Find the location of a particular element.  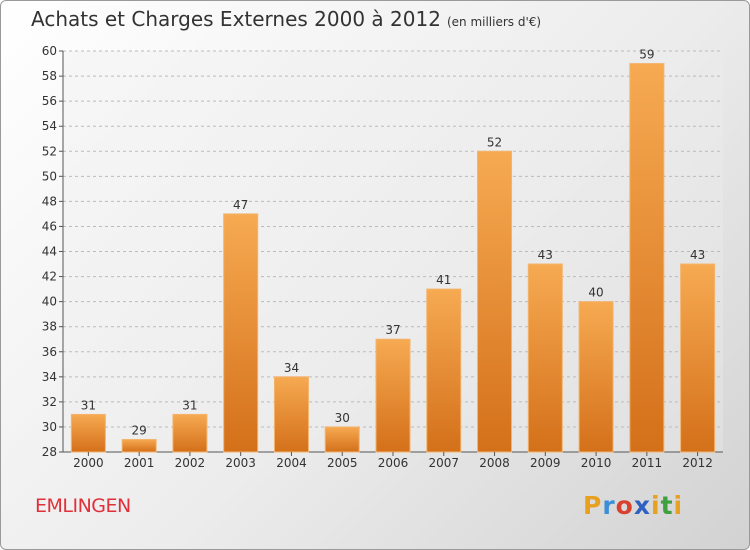

x-tick-label: 2011 is located at coordinates (647, 463).